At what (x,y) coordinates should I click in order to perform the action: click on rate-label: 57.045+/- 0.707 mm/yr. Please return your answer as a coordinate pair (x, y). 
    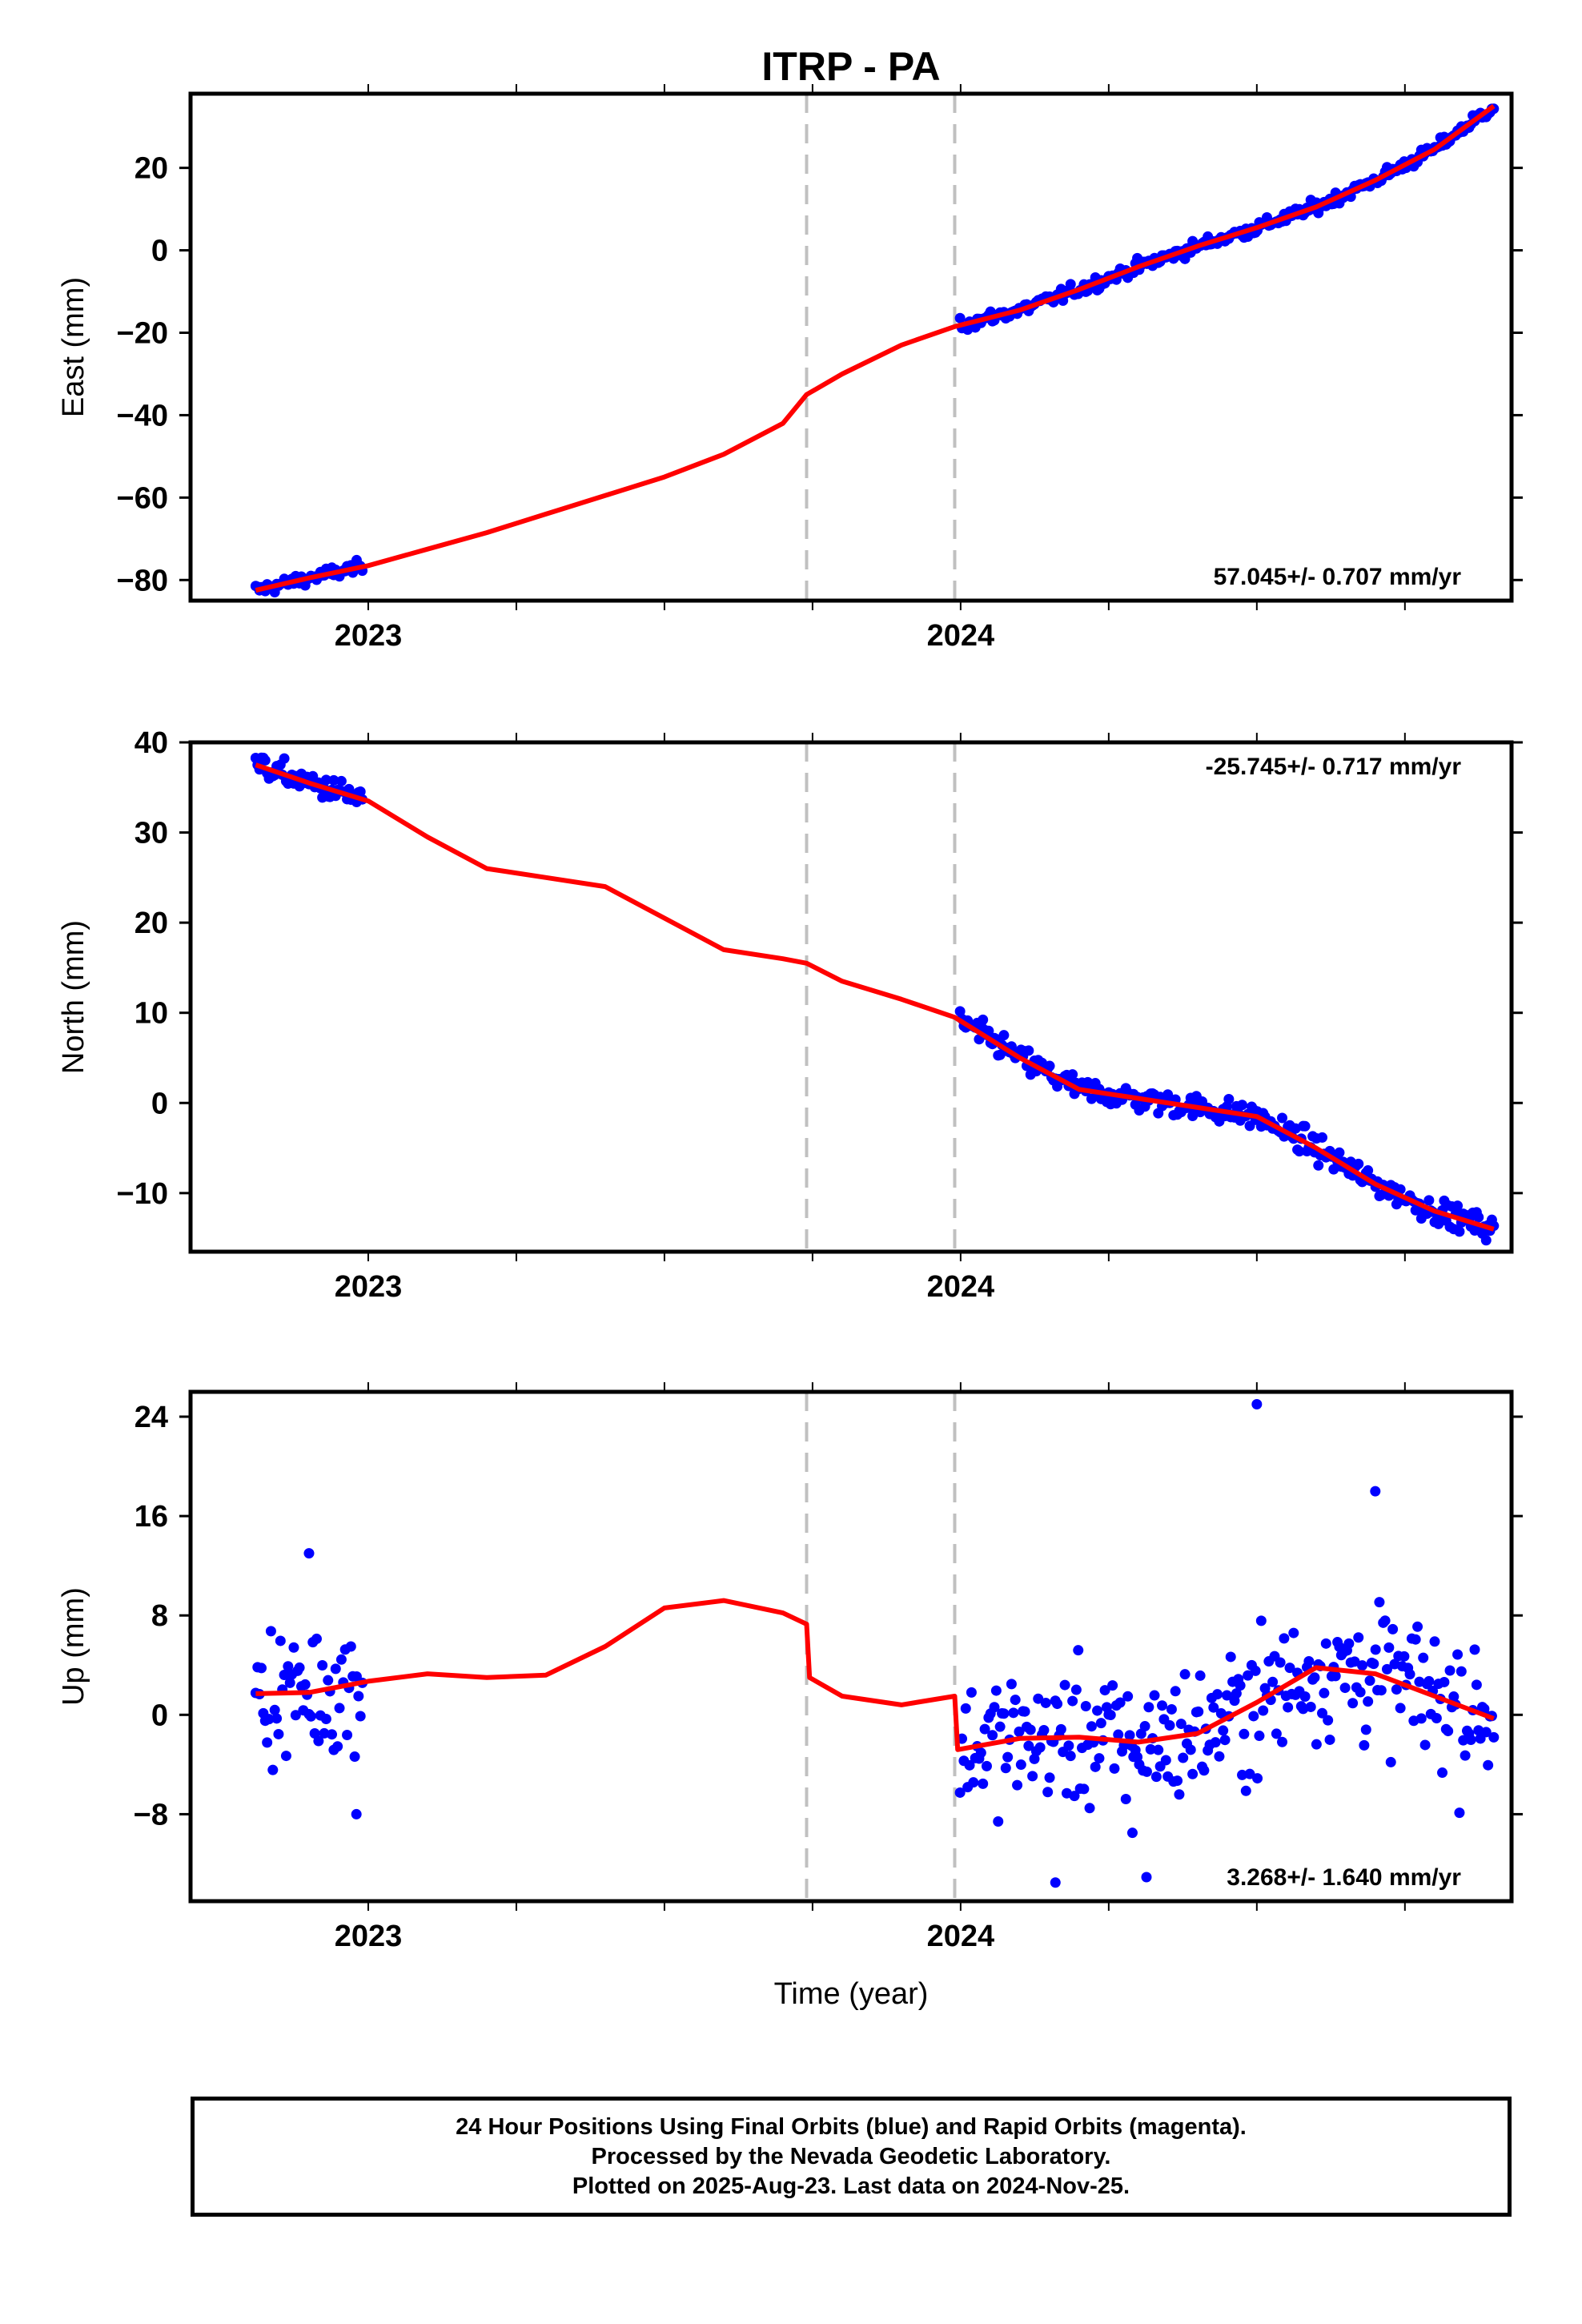
    Looking at the image, I should click on (1338, 577).